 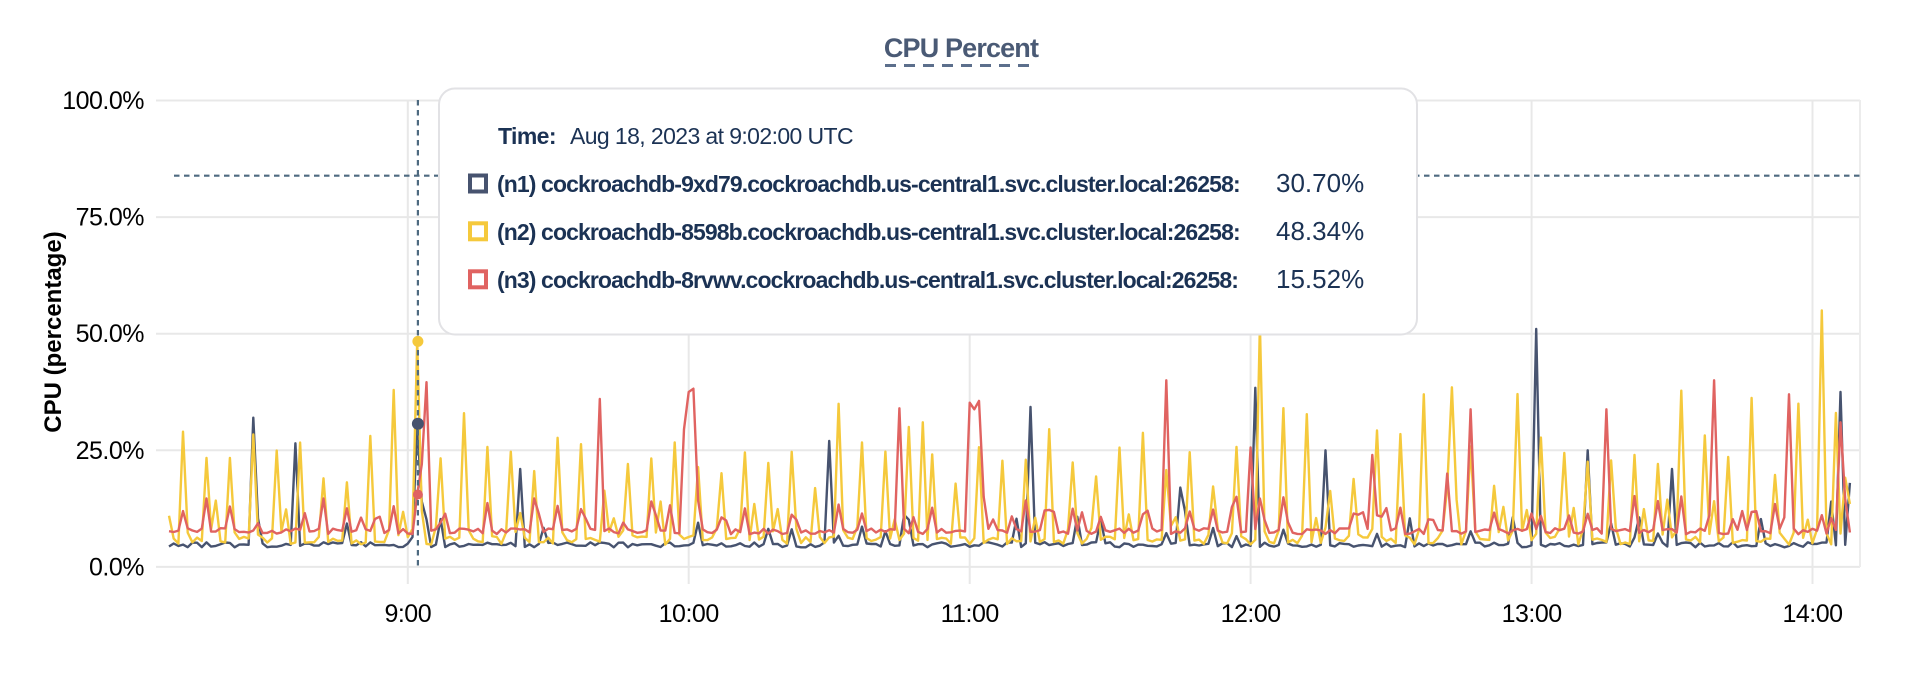 What do you see at coordinates (1320, 279) in the screenshot?
I see `svg-text: 15.52%` at bounding box center [1320, 279].